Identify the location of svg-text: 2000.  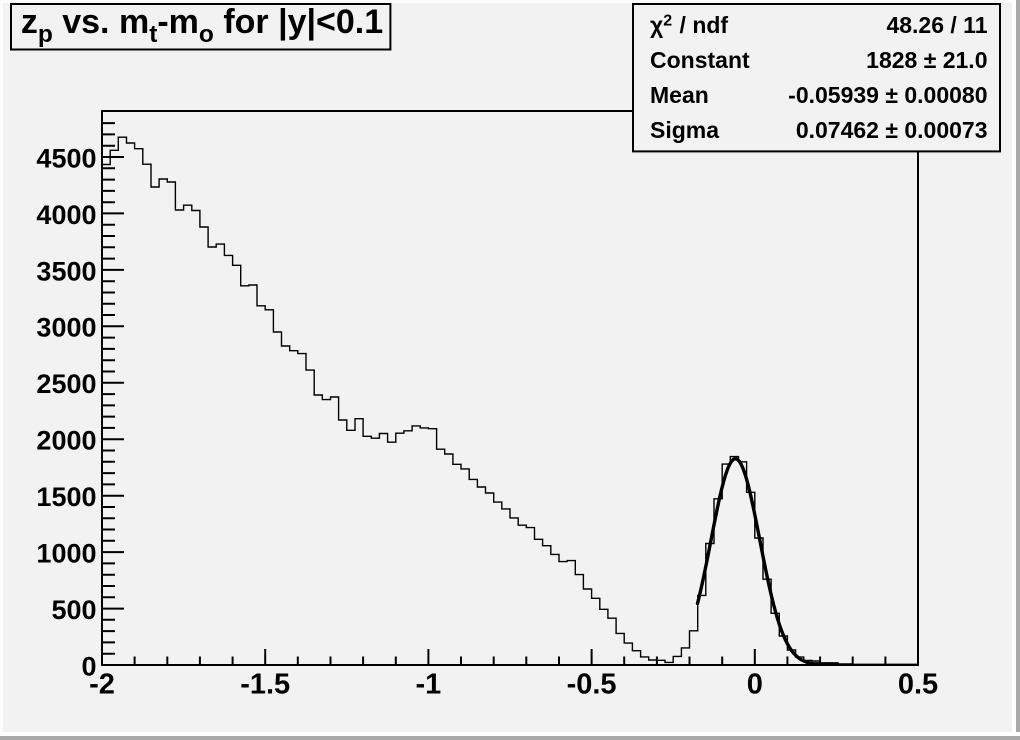
(66, 441).